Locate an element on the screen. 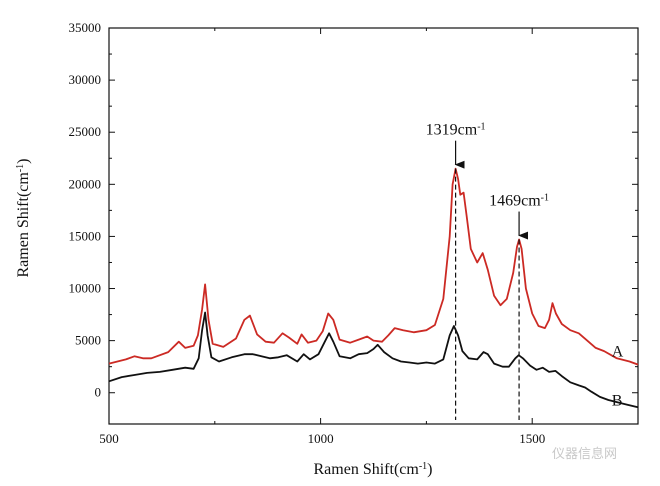 The width and height of the screenshot is (660, 486). y-tick-label: 15000 is located at coordinates (85, 235).